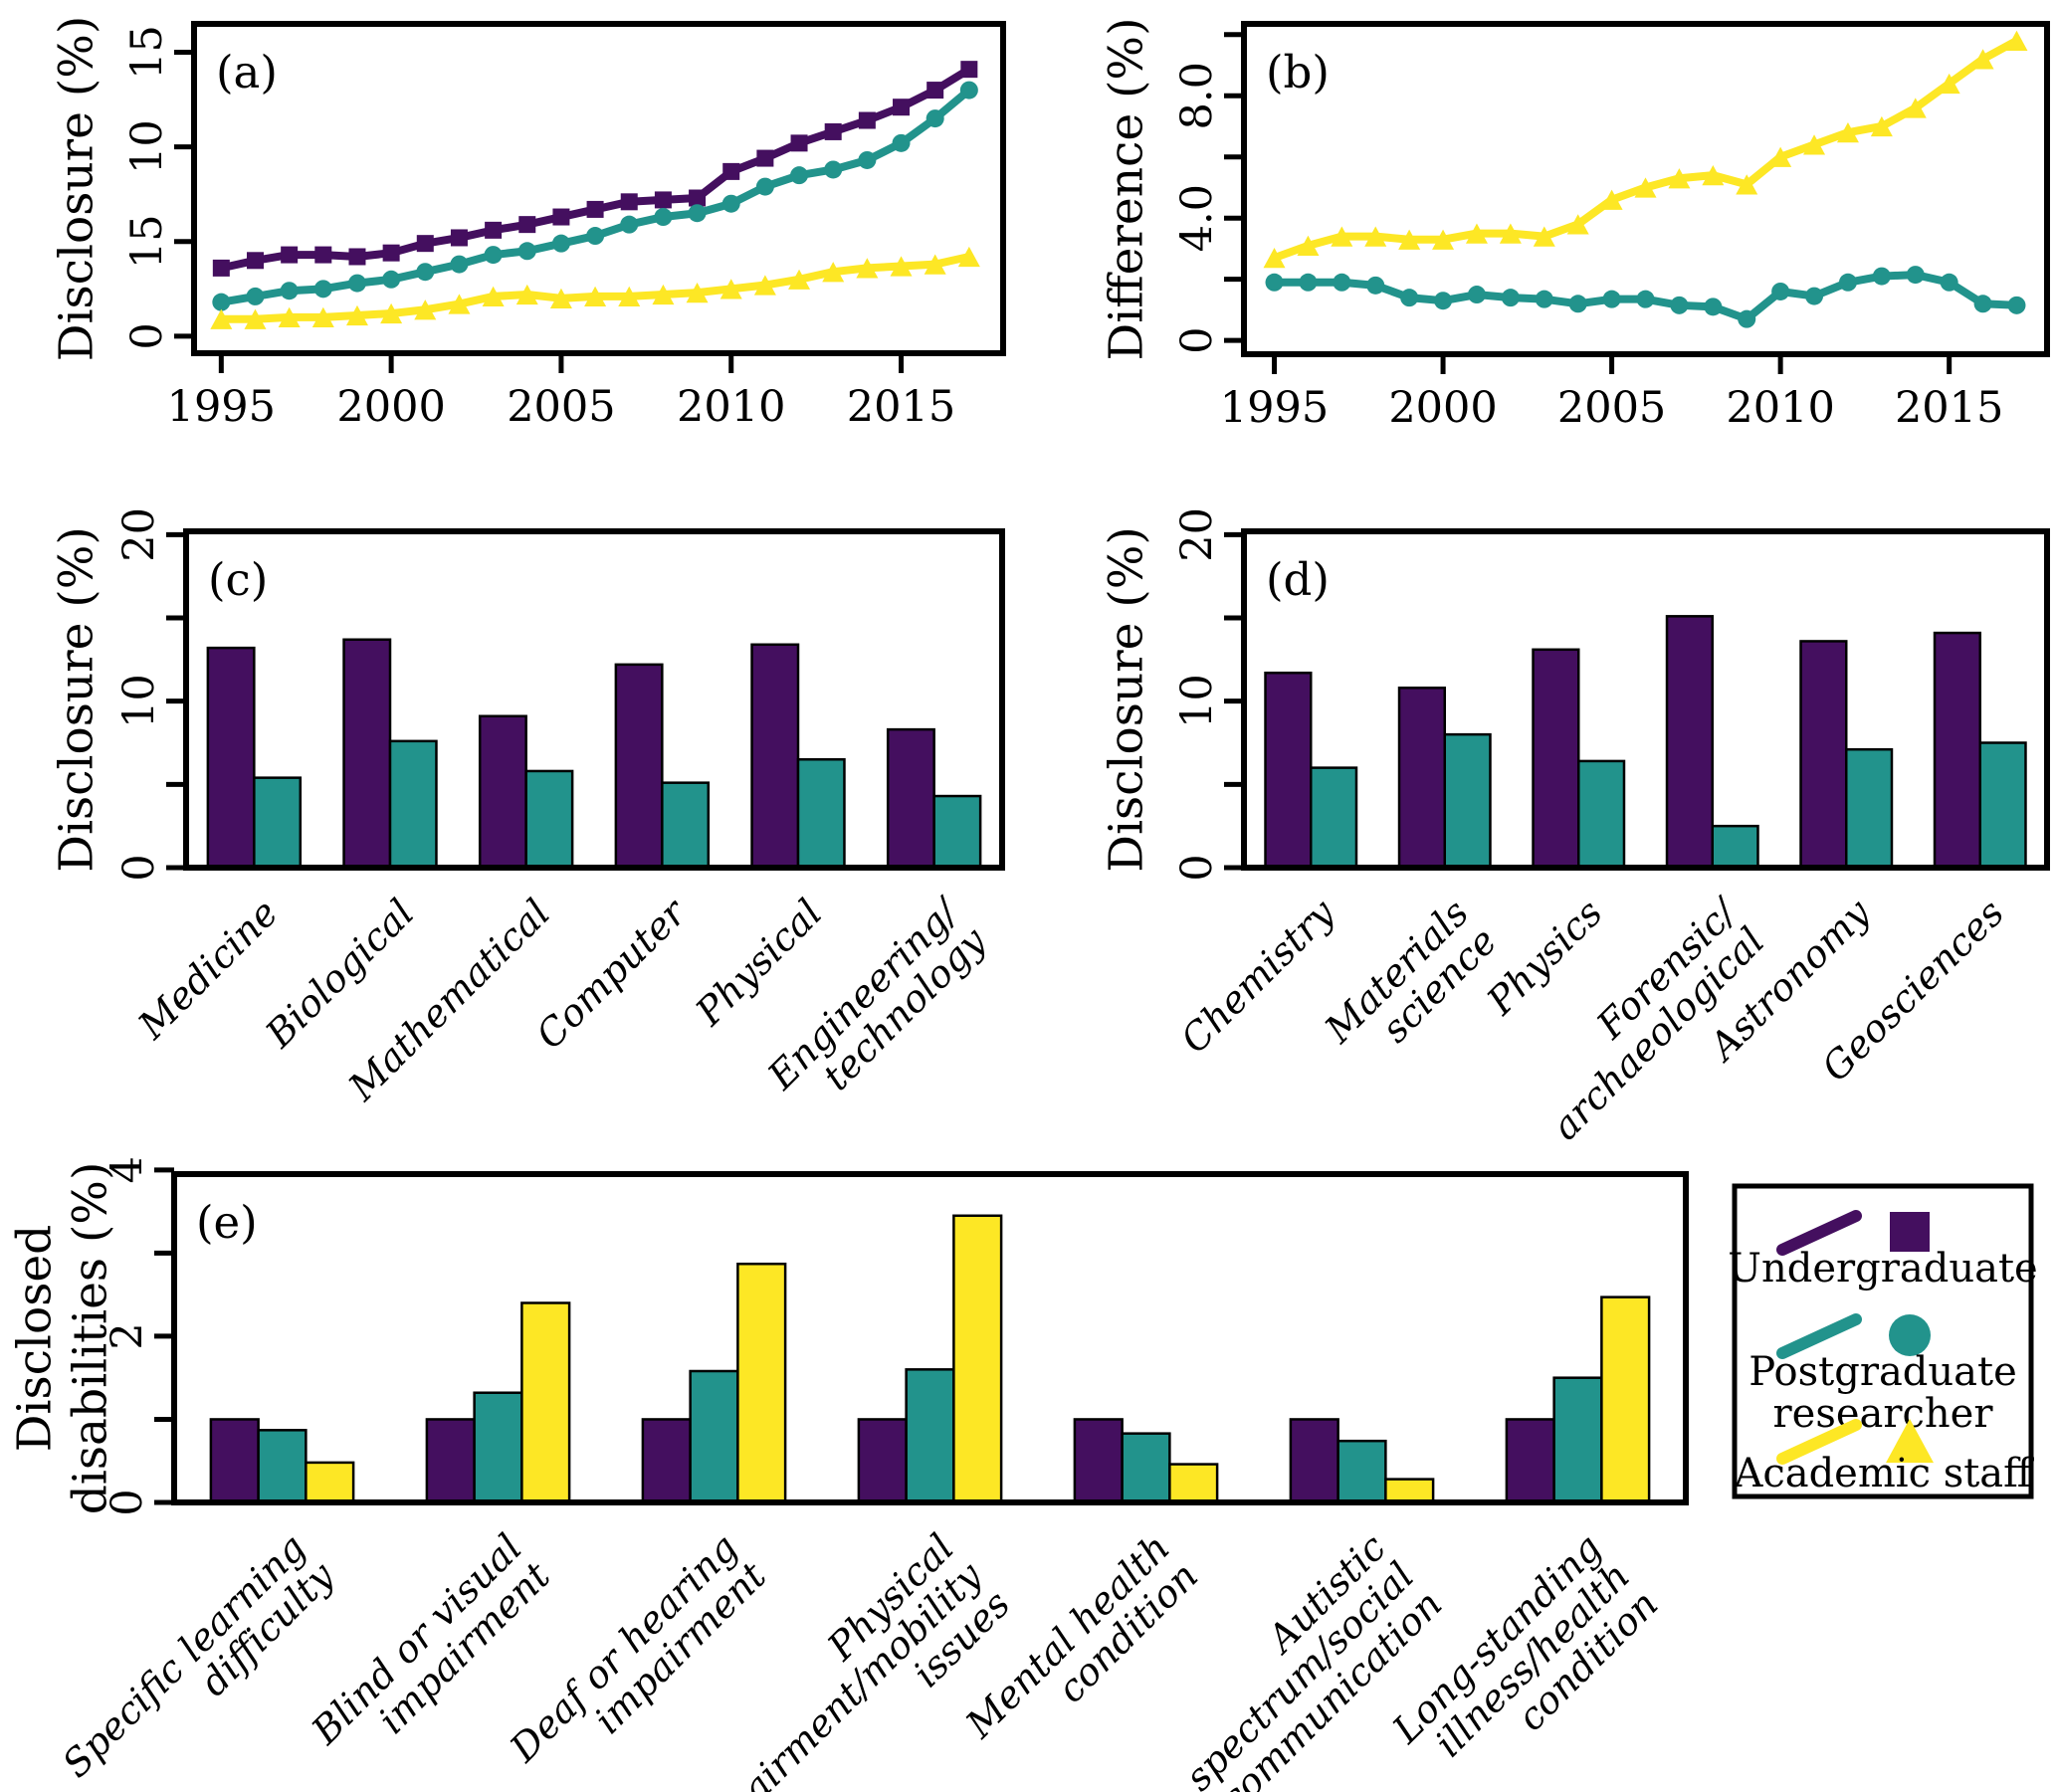 This screenshot has width=2057, height=1792. Describe the element at coordinates (1949, 408) in the screenshot. I see `x-tick-label: 2015` at that location.